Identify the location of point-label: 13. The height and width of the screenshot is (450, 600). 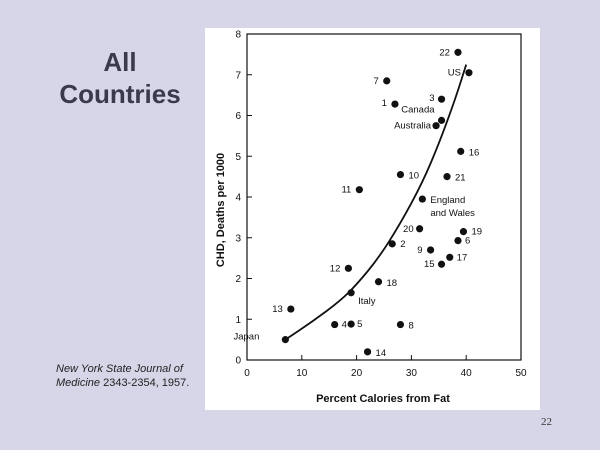
(277, 309).